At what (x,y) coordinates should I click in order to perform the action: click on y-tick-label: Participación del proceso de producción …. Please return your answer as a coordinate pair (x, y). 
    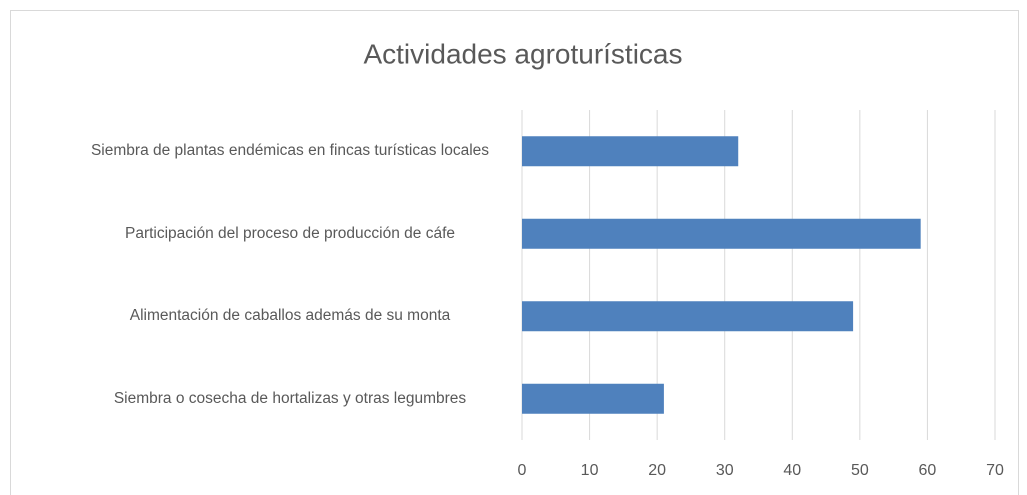
    Looking at the image, I should click on (289, 233).